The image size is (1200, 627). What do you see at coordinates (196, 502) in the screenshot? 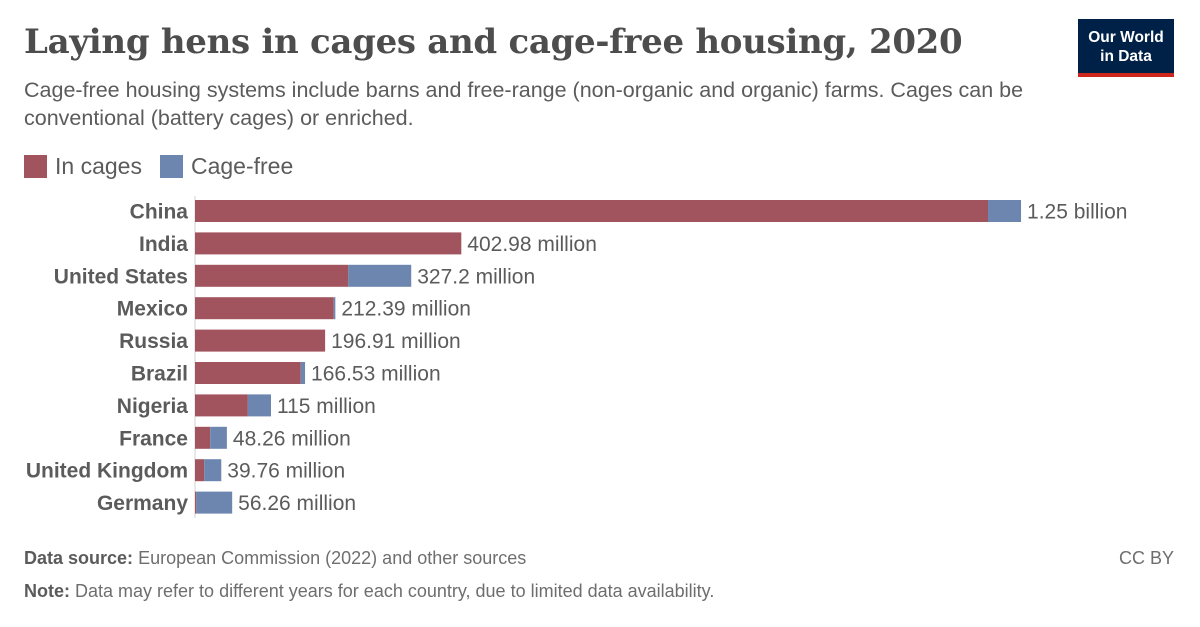
I see `bar-in-cages-germany` at bounding box center [196, 502].